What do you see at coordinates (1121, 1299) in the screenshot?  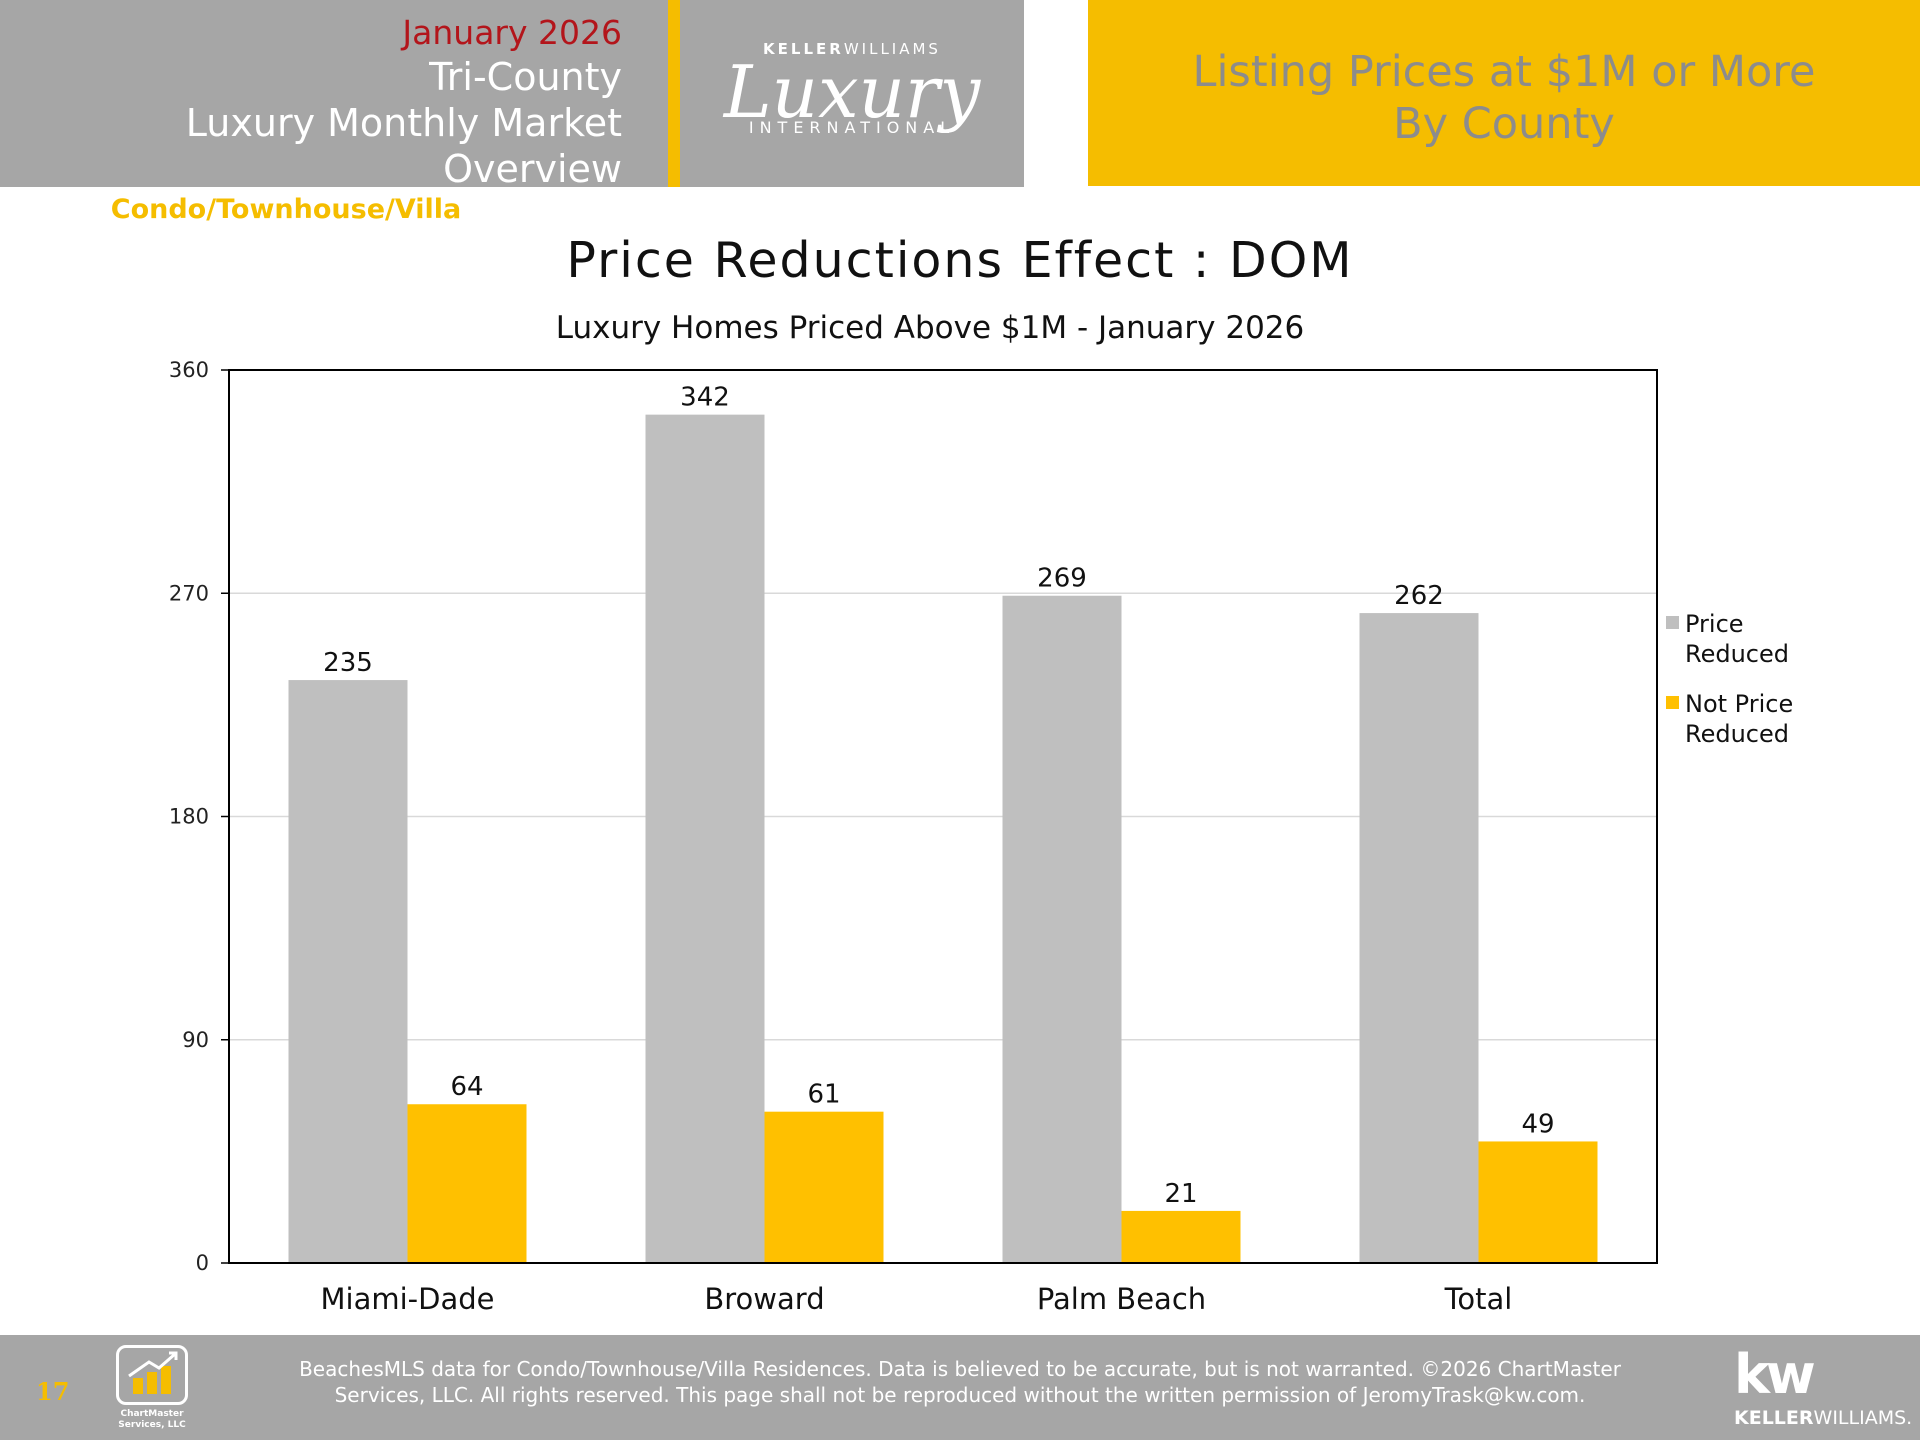 I see `x-category-label: Palm Beach` at bounding box center [1121, 1299].